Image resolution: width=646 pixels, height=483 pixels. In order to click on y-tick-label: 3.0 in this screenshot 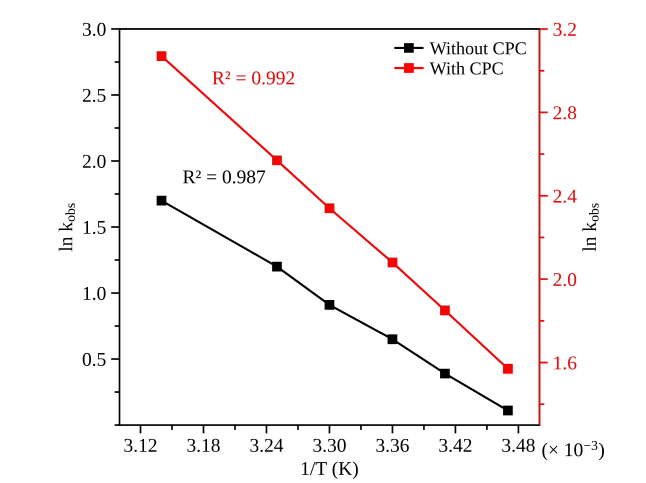, I will do `click(94, 29)`.